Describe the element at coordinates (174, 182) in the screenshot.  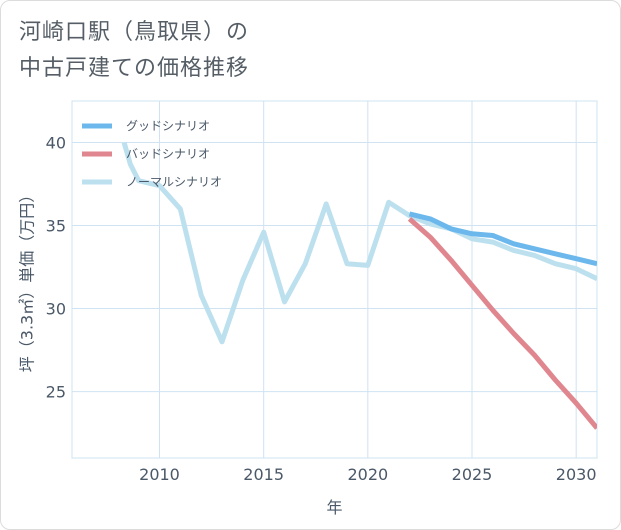
I see `normal-scenario-legend-label: ノーマルシナリオ` at that location.